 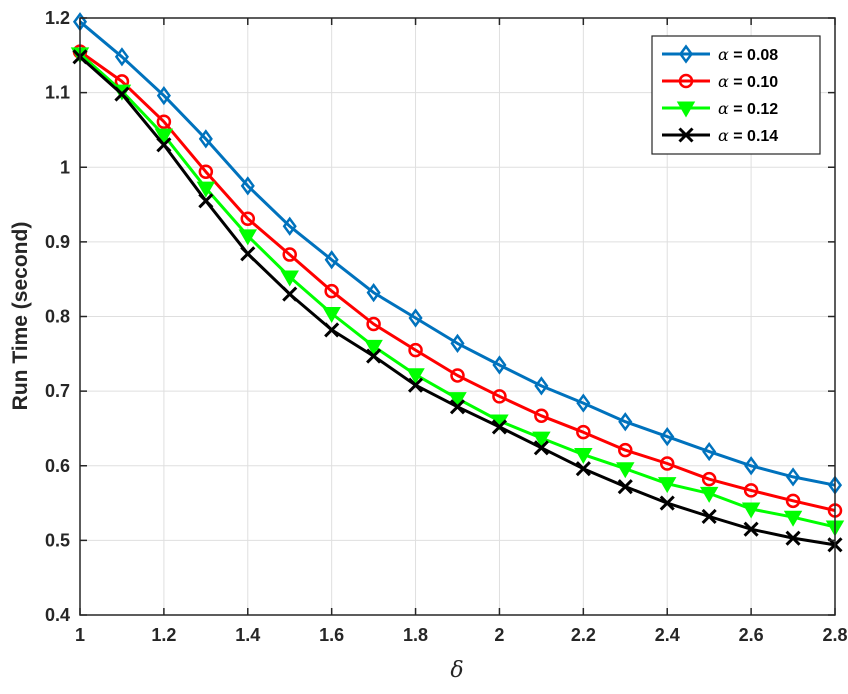 I want to click on legend: α = 0.08α = 0.10α = 0.12α = 0.14, so click(x=736, y=95).